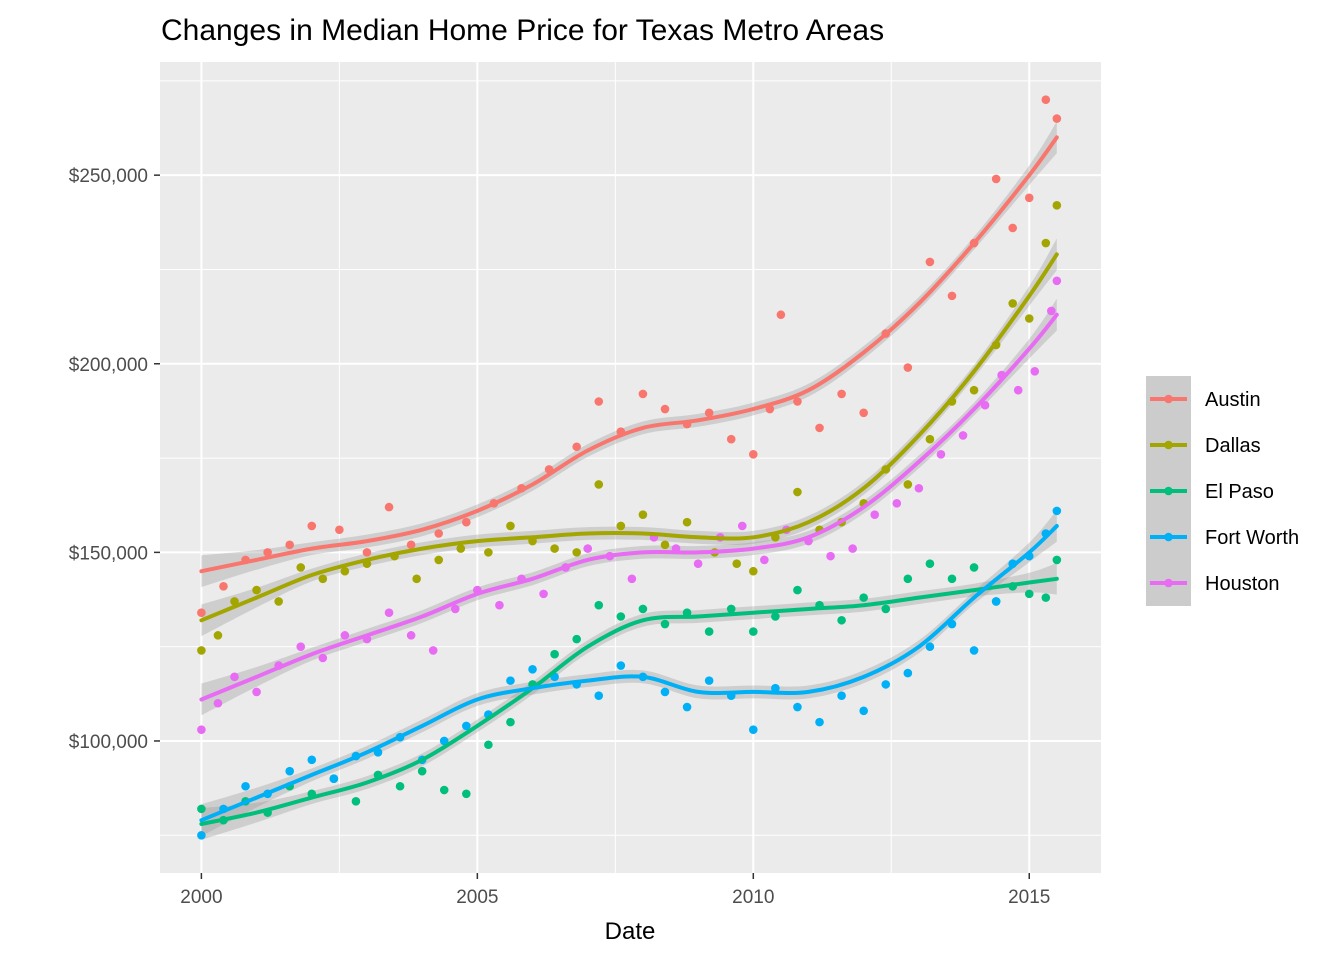 This screenshot has width=1344, height=960. What do you see at coordinates (630, 931) in the screenshot?
I see `x-axis-title: Date` at bounding box center [630, 931].